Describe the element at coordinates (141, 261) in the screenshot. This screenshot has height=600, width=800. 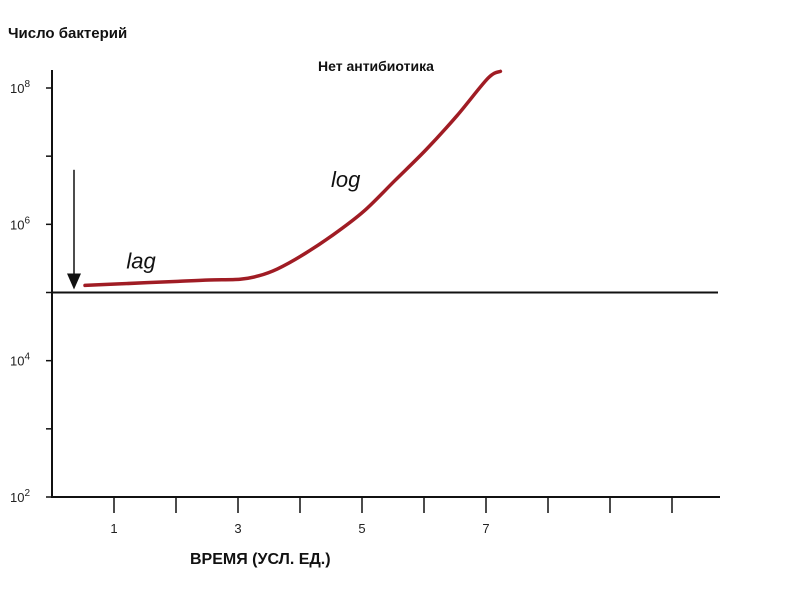
I see `phase-label: lag` at that location.